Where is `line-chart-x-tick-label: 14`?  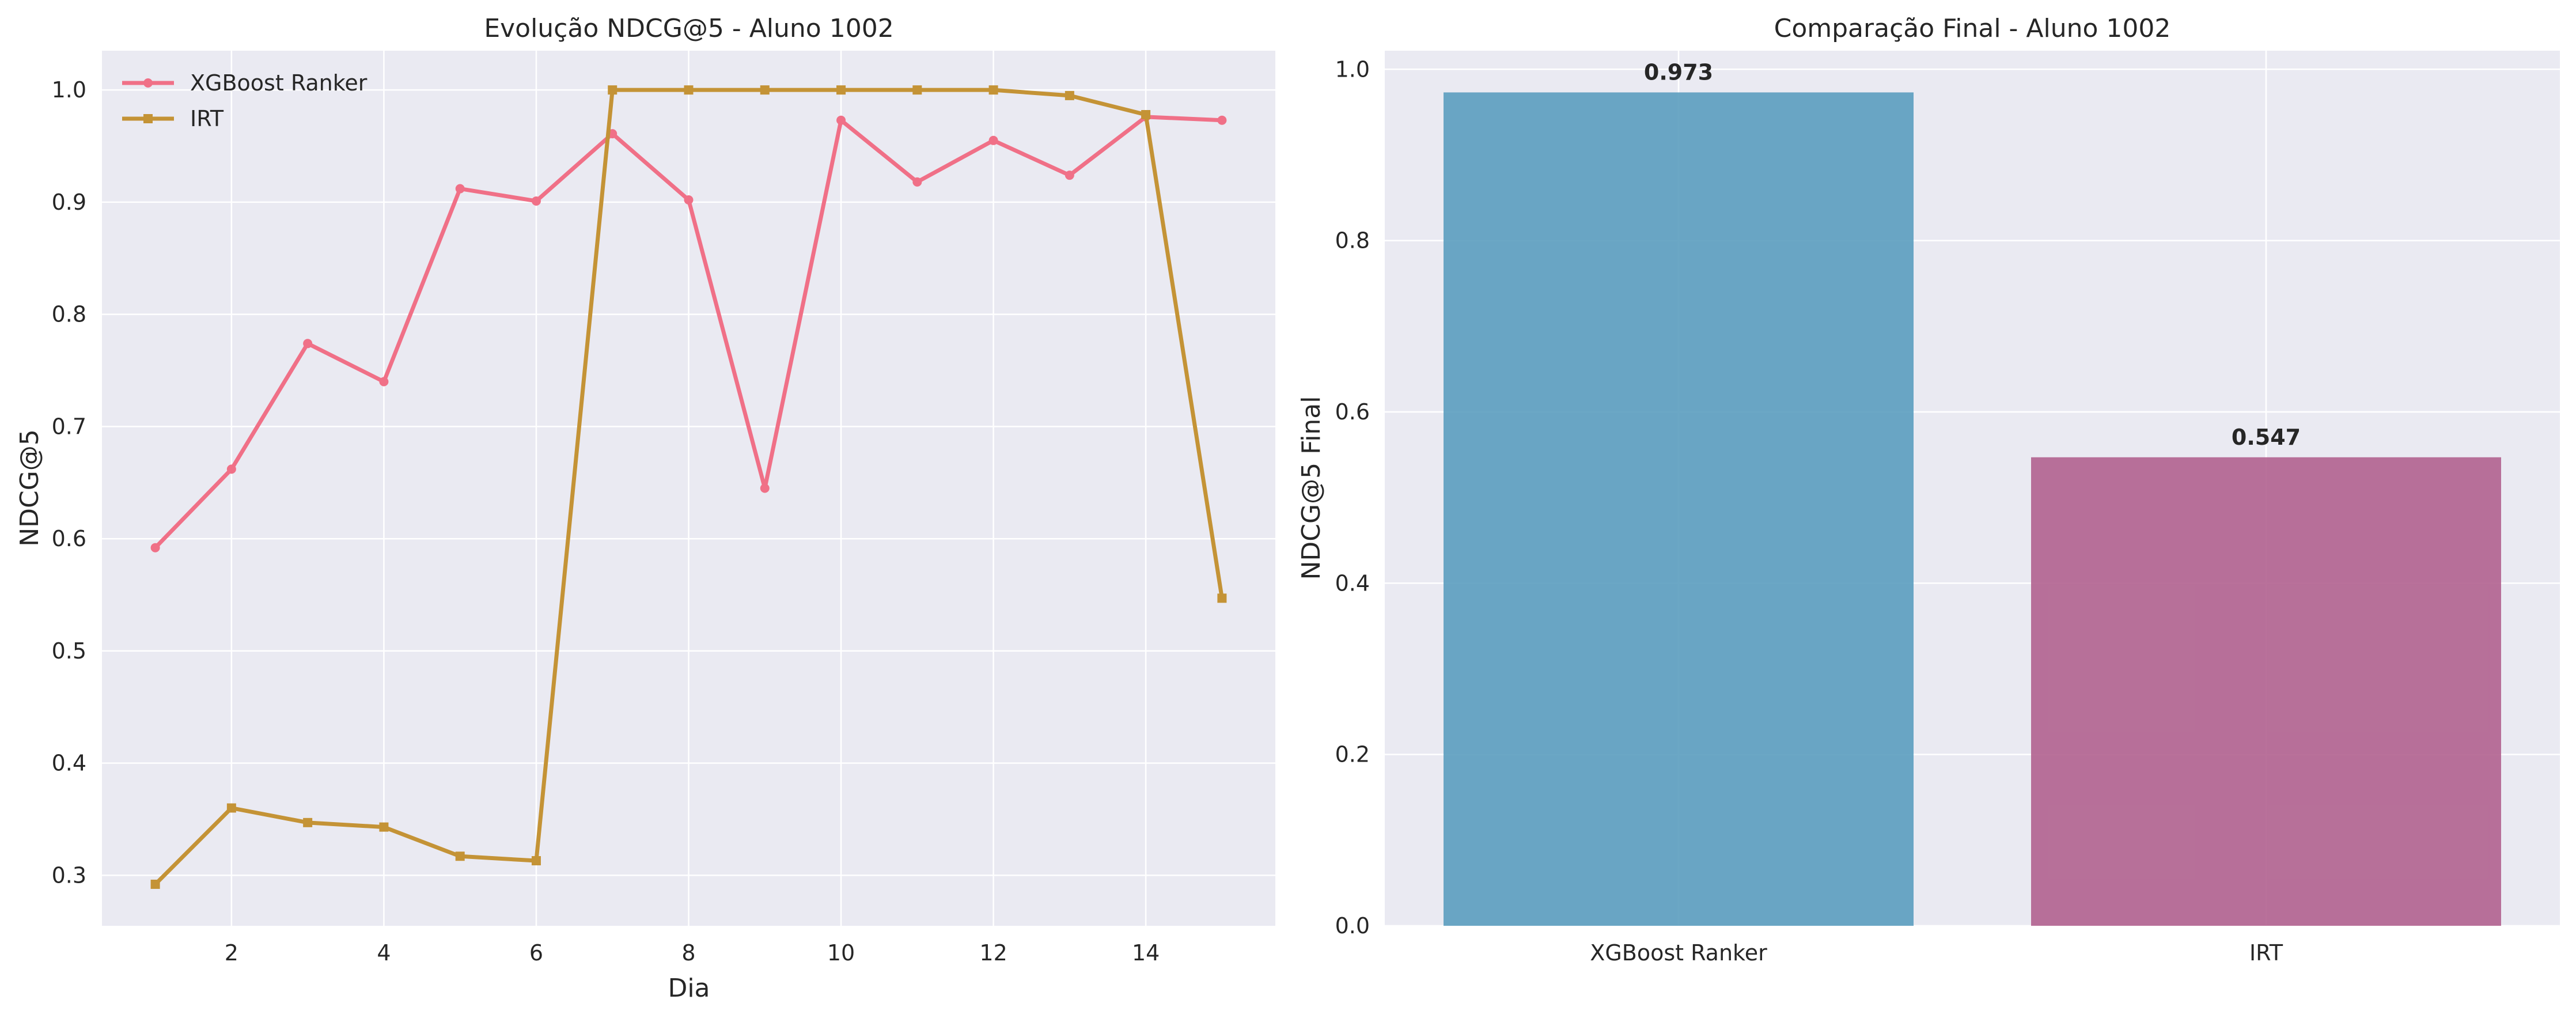 line-chart-x-tick-label: 14 is located at coordinates (1146, 953).